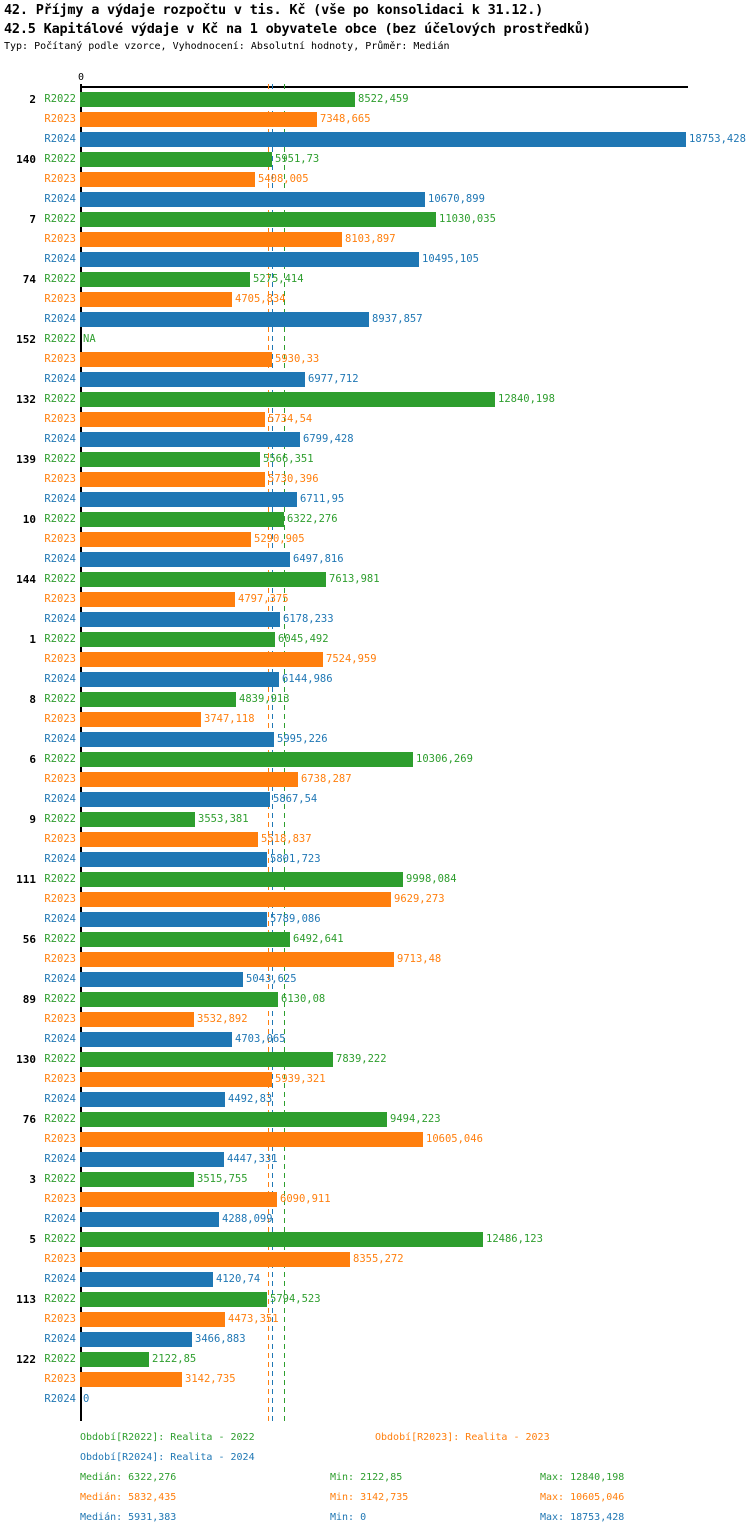 This screenshot has height=1532, width=750. What do you see at coordinates (351, 659) in the screenshot?
I see `bar-value-label: 7524,959` at bounding box center [351, 659].